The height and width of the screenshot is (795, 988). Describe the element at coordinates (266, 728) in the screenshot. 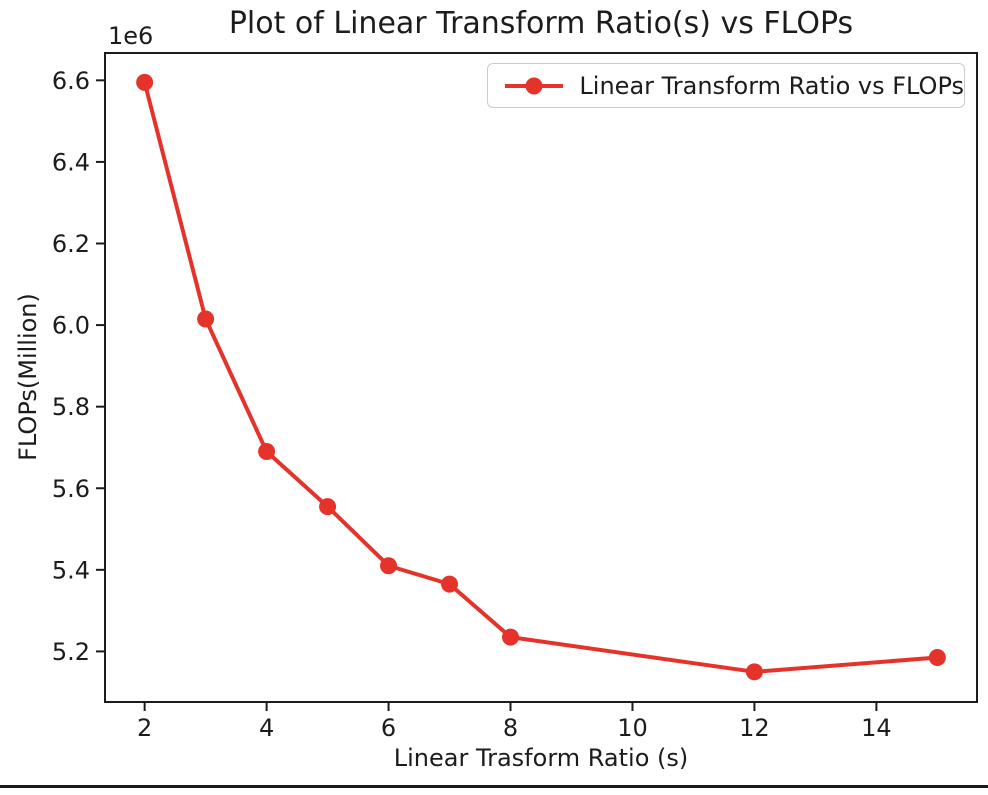

I see `x-tick-label: 4` at that location.